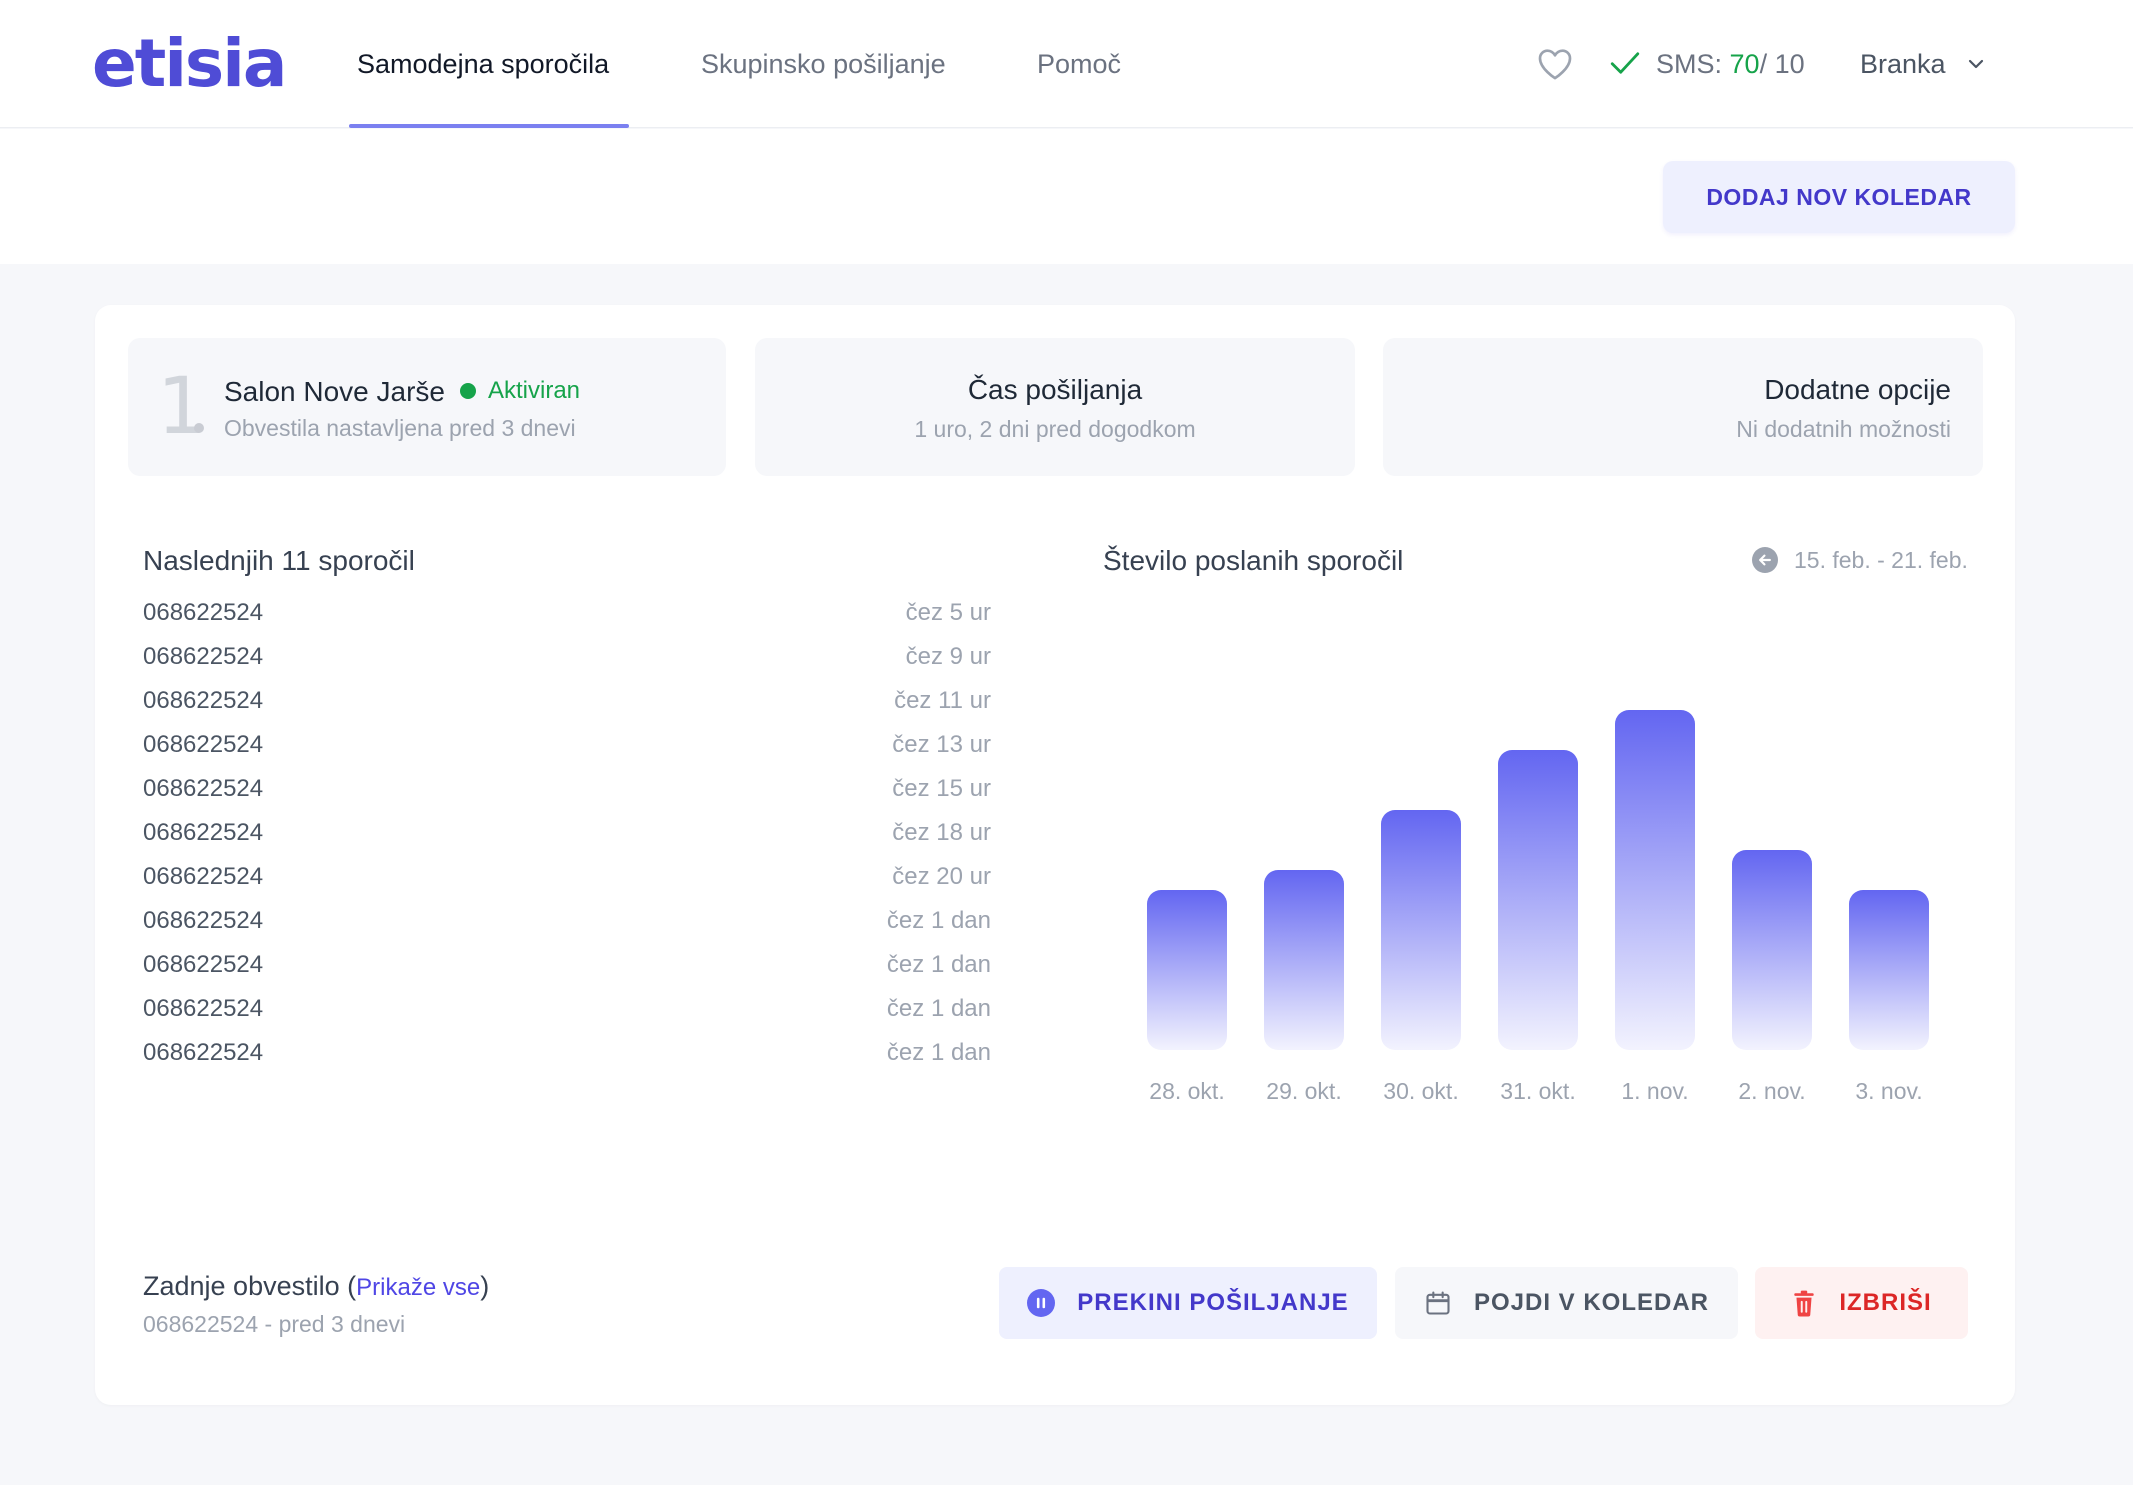 The width and height of the screenshot is (2133, 1485). What do you see at coordinates (1839, 197) in the screenshot?
I see `add-calendar-button: DODAJ NOV KOLEDAR` at bounding box center [1839, 197].